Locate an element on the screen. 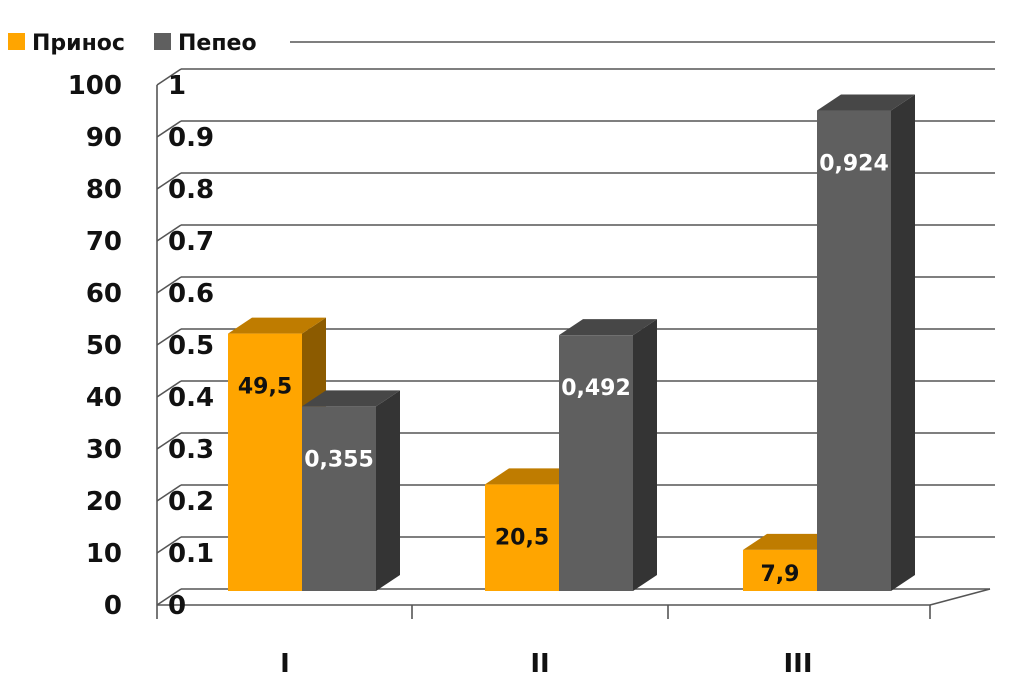  bar-Пепео-III: 0,924 is located at coordinates (866, 343).